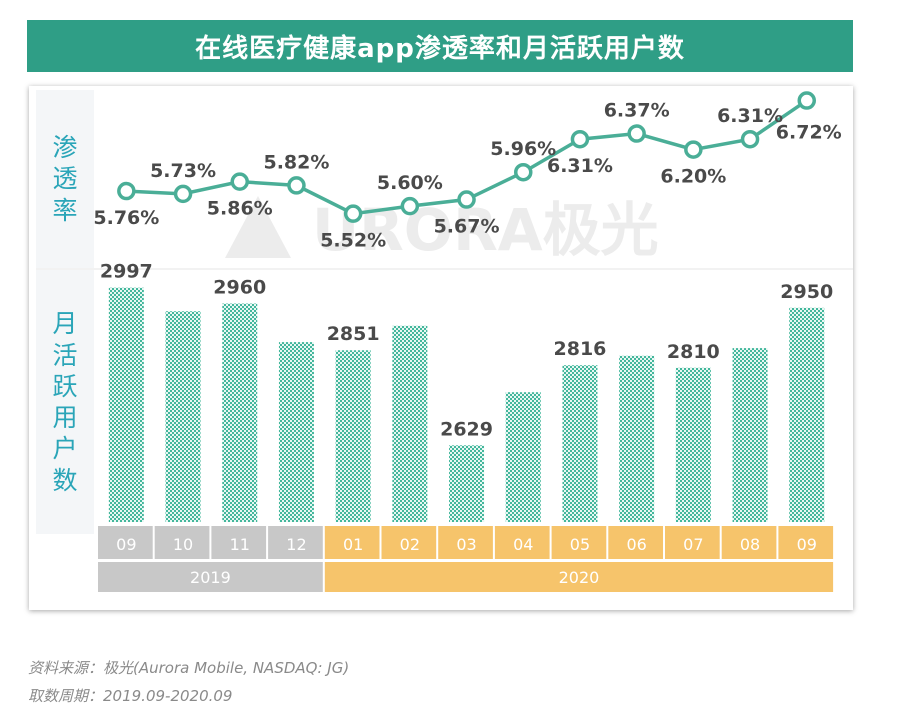 The width and height of the screenshot is (900, 719). I want to click on month-tick-label: 11, so click(240, 544).